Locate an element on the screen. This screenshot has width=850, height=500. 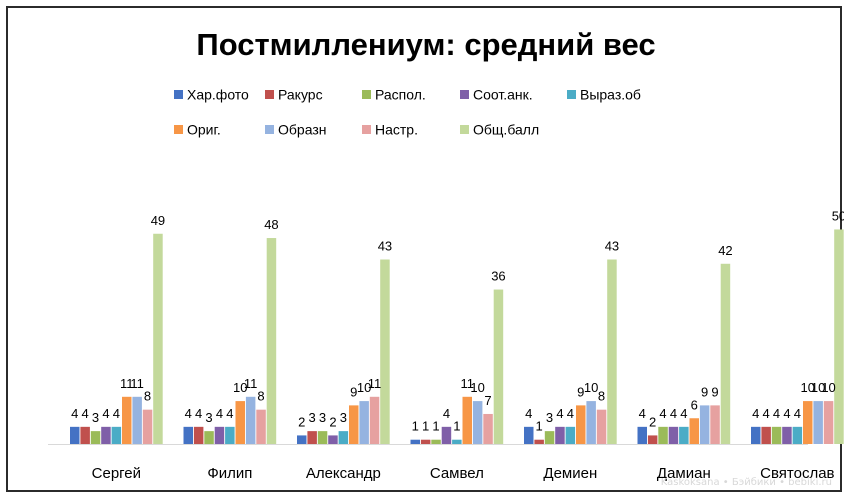
bar-филип-ракурс is located at coordinates (198, 435).